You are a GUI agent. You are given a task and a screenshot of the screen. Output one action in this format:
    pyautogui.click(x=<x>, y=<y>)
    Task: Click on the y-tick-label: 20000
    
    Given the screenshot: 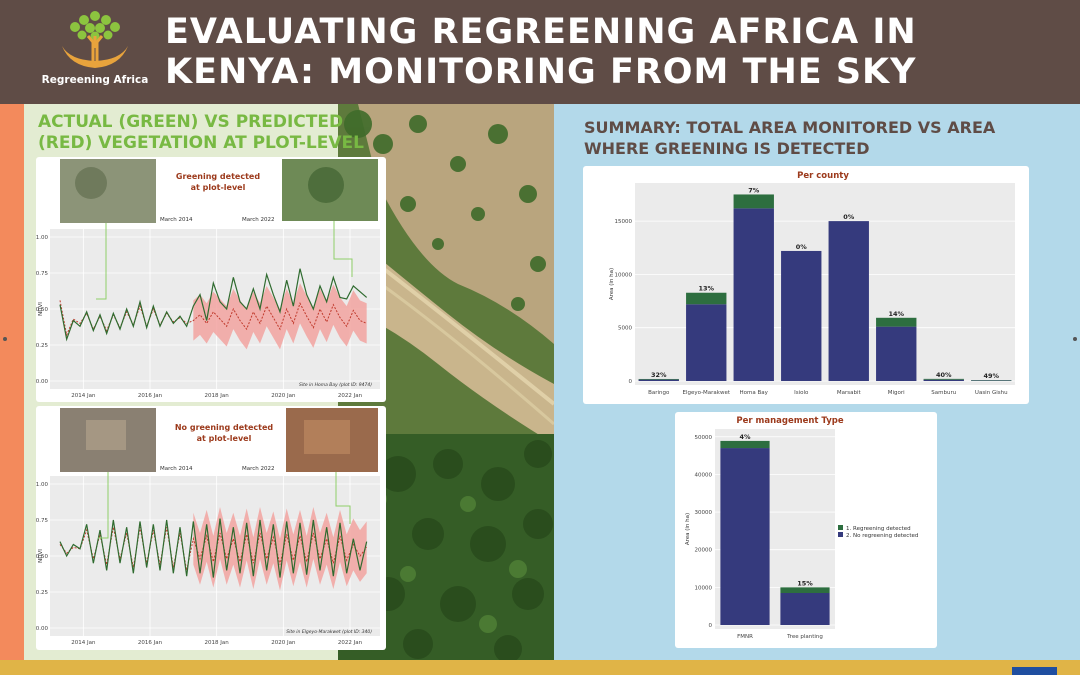 What is the action you would take?
    pyautogui.click(x=704, y=551)
    